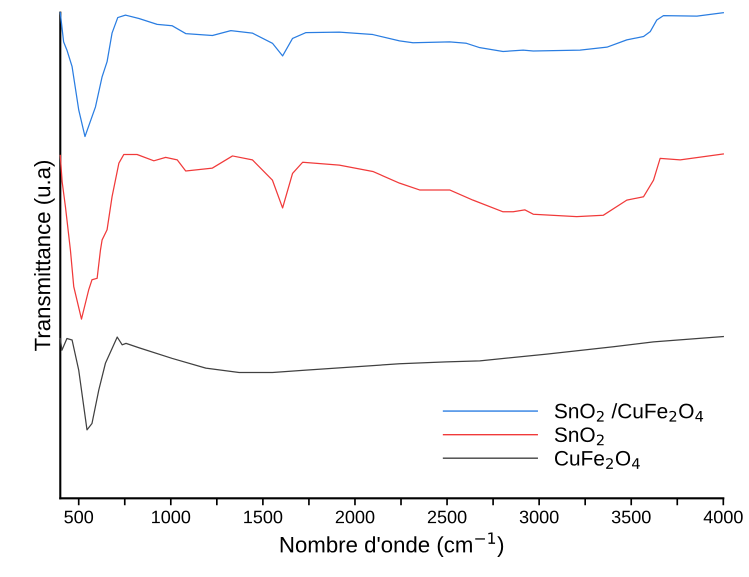 The height and width of the screenshot is (577, 749). What do you see at coordinates (723, 517) in the screenshot?
I see `x-tick-label: 4000` at bounding box center [723, 517].